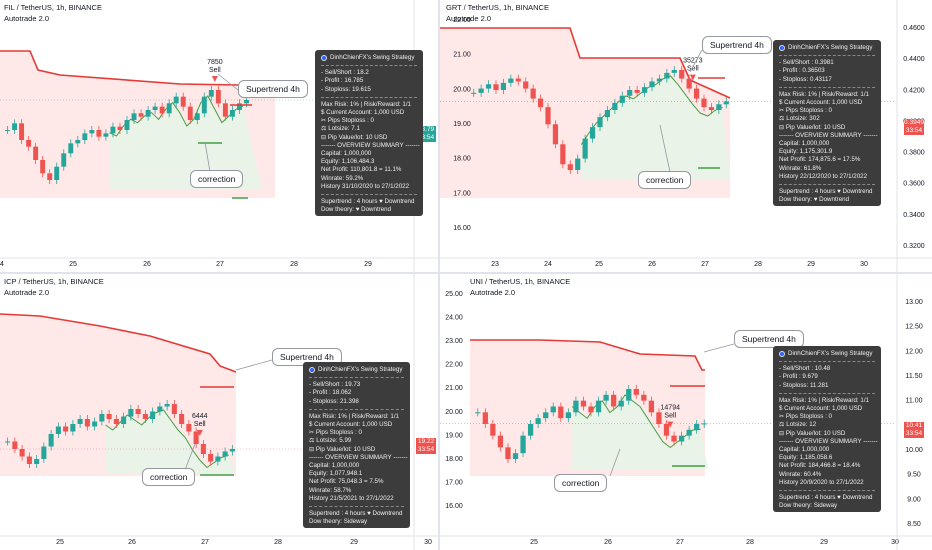  Describe the element at coordinates (336, 474) in the screenshot. I see `box-line: Equity: 1,077,948.1` at that location.